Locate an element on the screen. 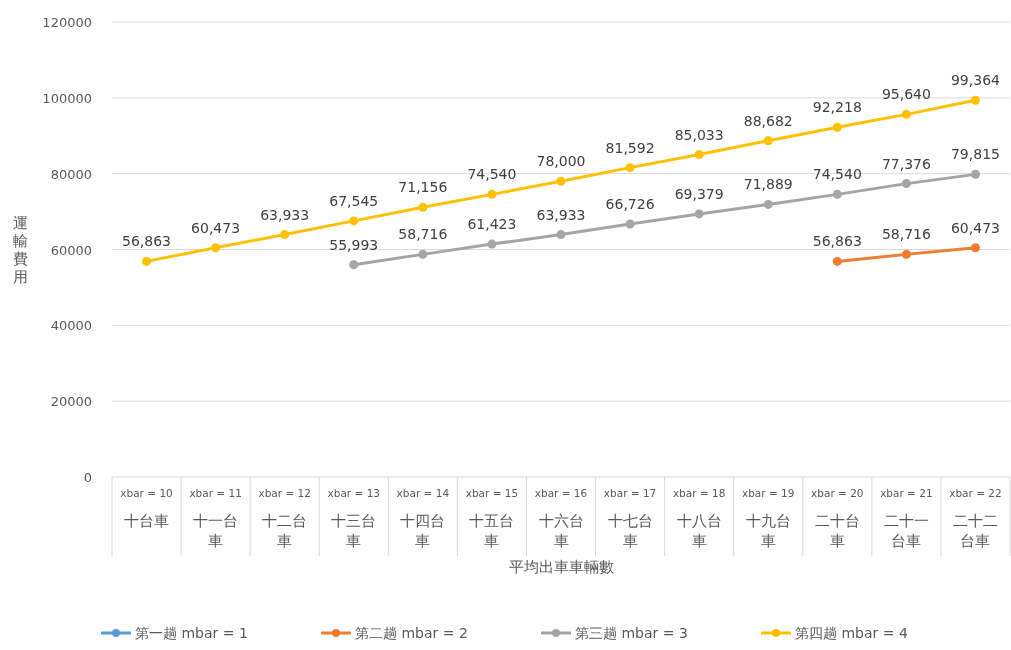  data-label: 55,993 is located at coordinates (354, 244).